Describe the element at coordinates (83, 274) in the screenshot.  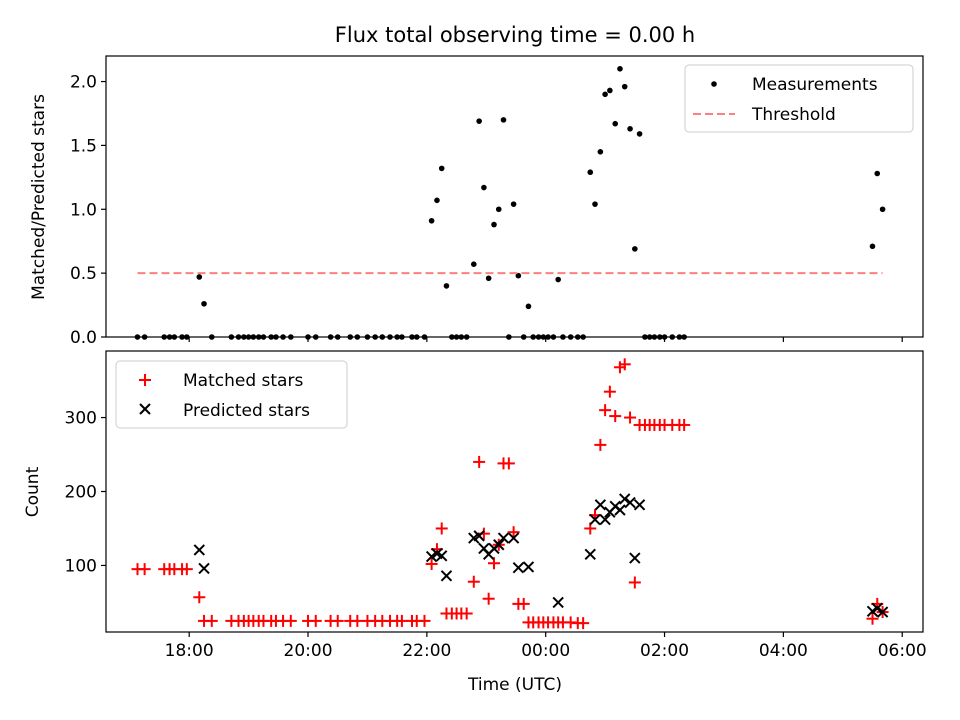
I see `y-tick-label: 0.5` at that location.